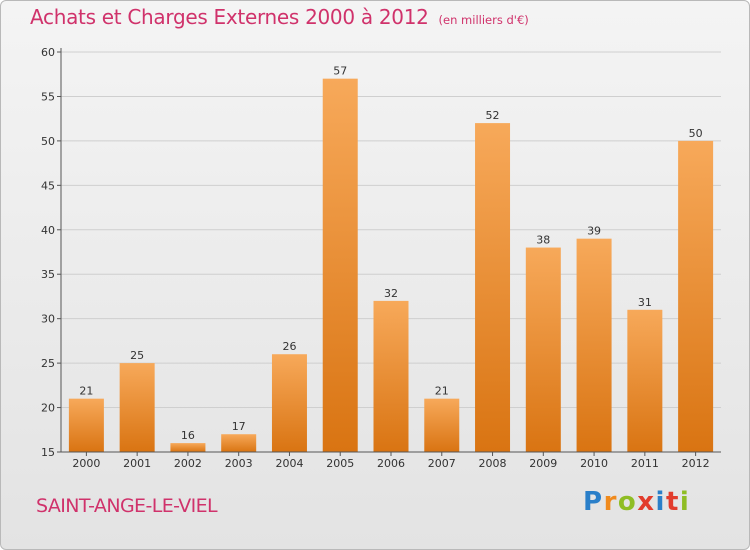 This screenshot has height=550, width=750. Describe the element at coordinates (696, 463) in the screenshot. I see `x-tick-label-2012: 2012` at that location.